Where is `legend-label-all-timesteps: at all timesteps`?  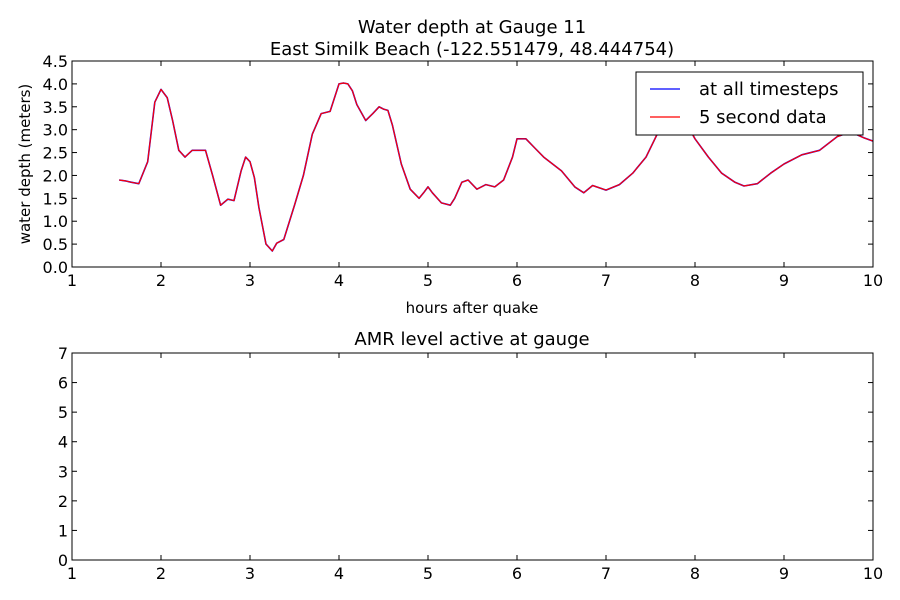 legend-label-all-timesteps: at all timesteps is located at coordinates (769, 89).